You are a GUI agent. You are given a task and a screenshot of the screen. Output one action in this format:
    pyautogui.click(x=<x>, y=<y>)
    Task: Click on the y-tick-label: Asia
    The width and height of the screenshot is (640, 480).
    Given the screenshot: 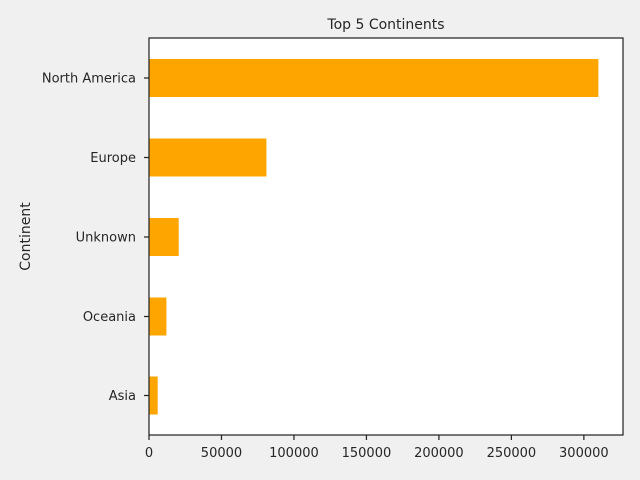 What is the action you would take?
    pyautogui.click(x=122, y=396)
    